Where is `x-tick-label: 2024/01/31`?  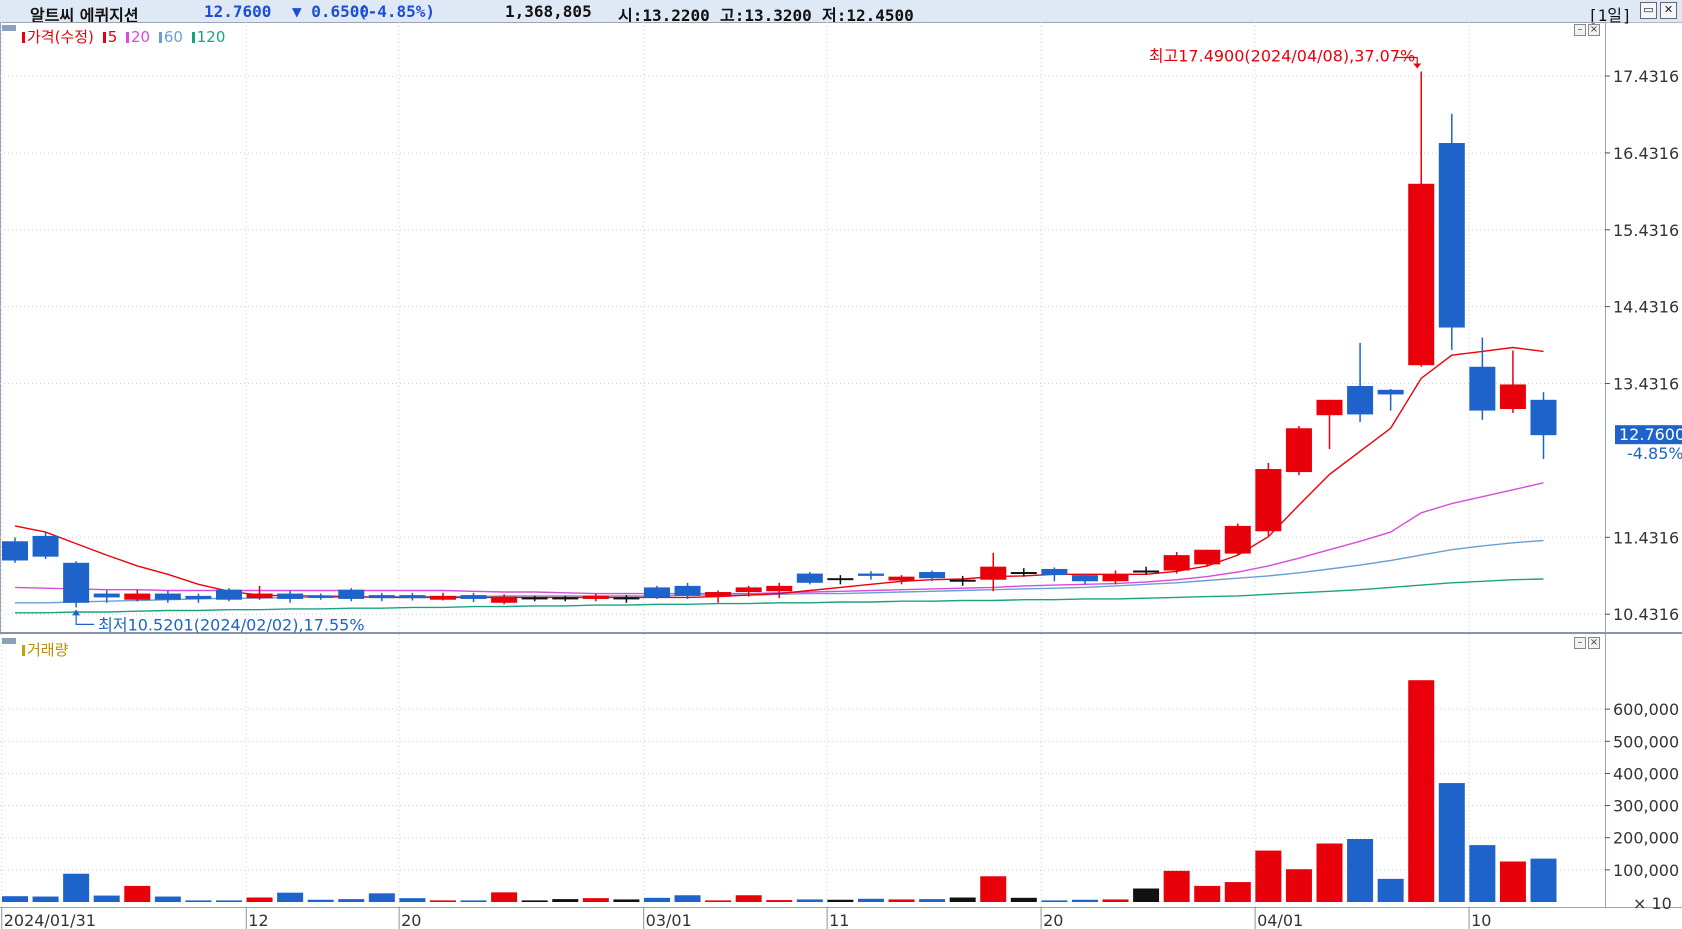
x-tick-label: 2024/01/31 is located at coordinates (50, 920).